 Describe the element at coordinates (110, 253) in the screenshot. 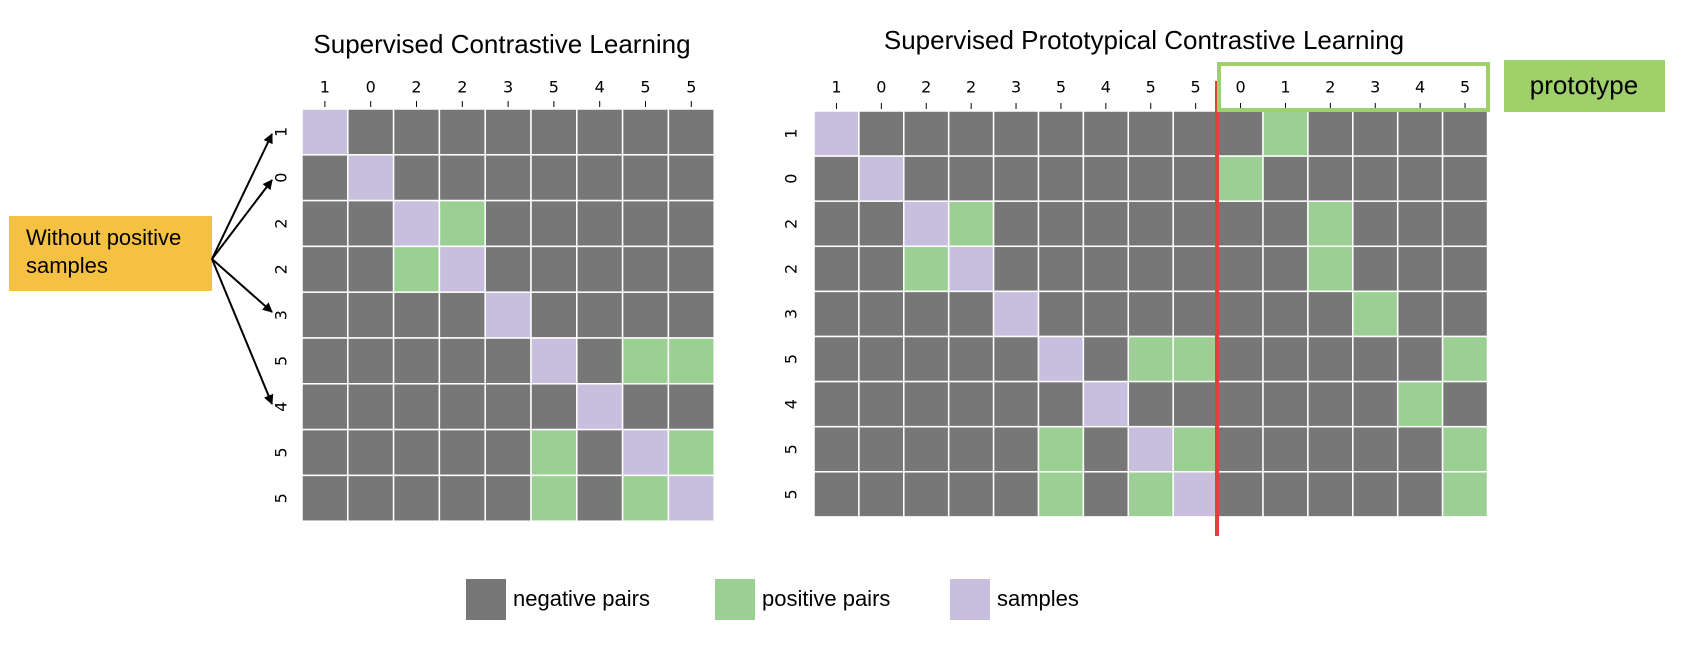

I see `callout-box` at that location.